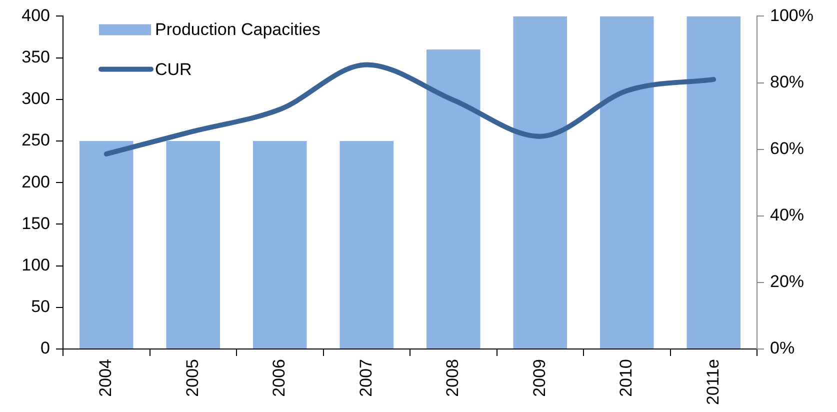 This screenshot has width=837, height=412. I want to click on y-tick-label: 100, so click(36, 264).